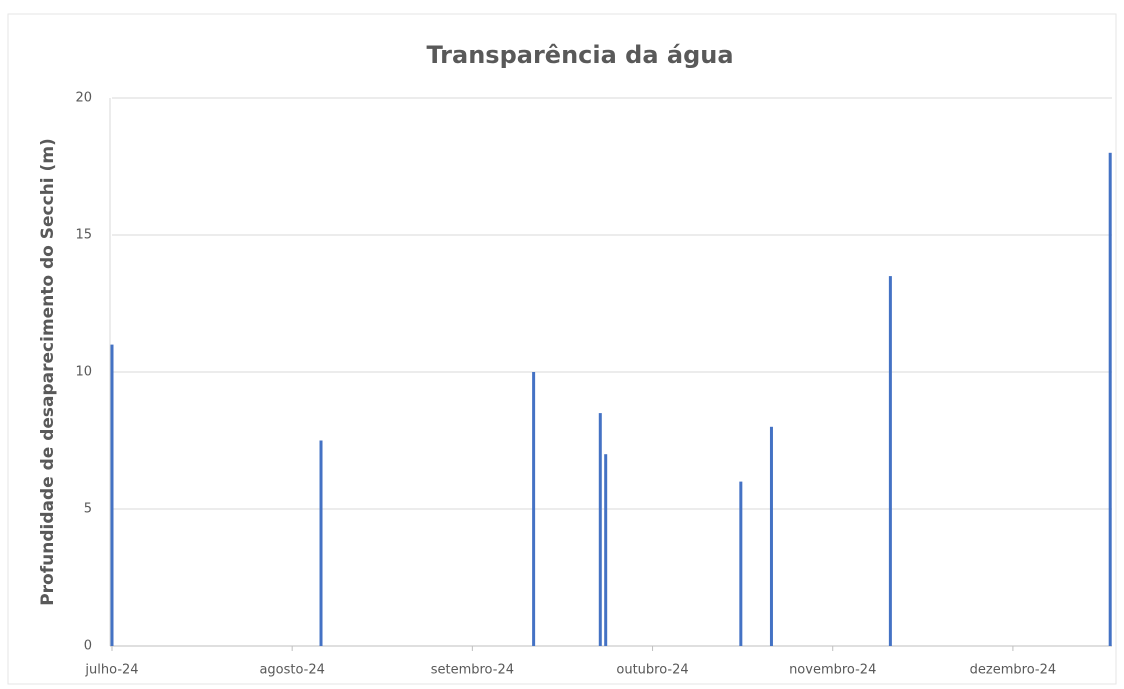 Image resolution: width=1124 pixels, height=689 pixels. Describe the element at coordinates (88, 509) in the screenshot. I see `y-tick-label: 5` at that location.